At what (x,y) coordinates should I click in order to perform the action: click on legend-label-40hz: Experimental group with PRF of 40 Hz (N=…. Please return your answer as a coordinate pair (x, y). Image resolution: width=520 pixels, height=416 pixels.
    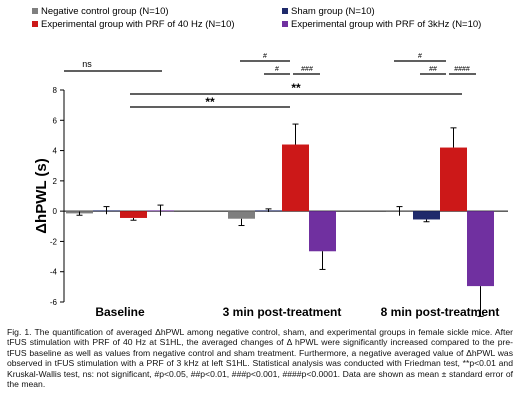
    Looking at the image, I should click on (138, 24).